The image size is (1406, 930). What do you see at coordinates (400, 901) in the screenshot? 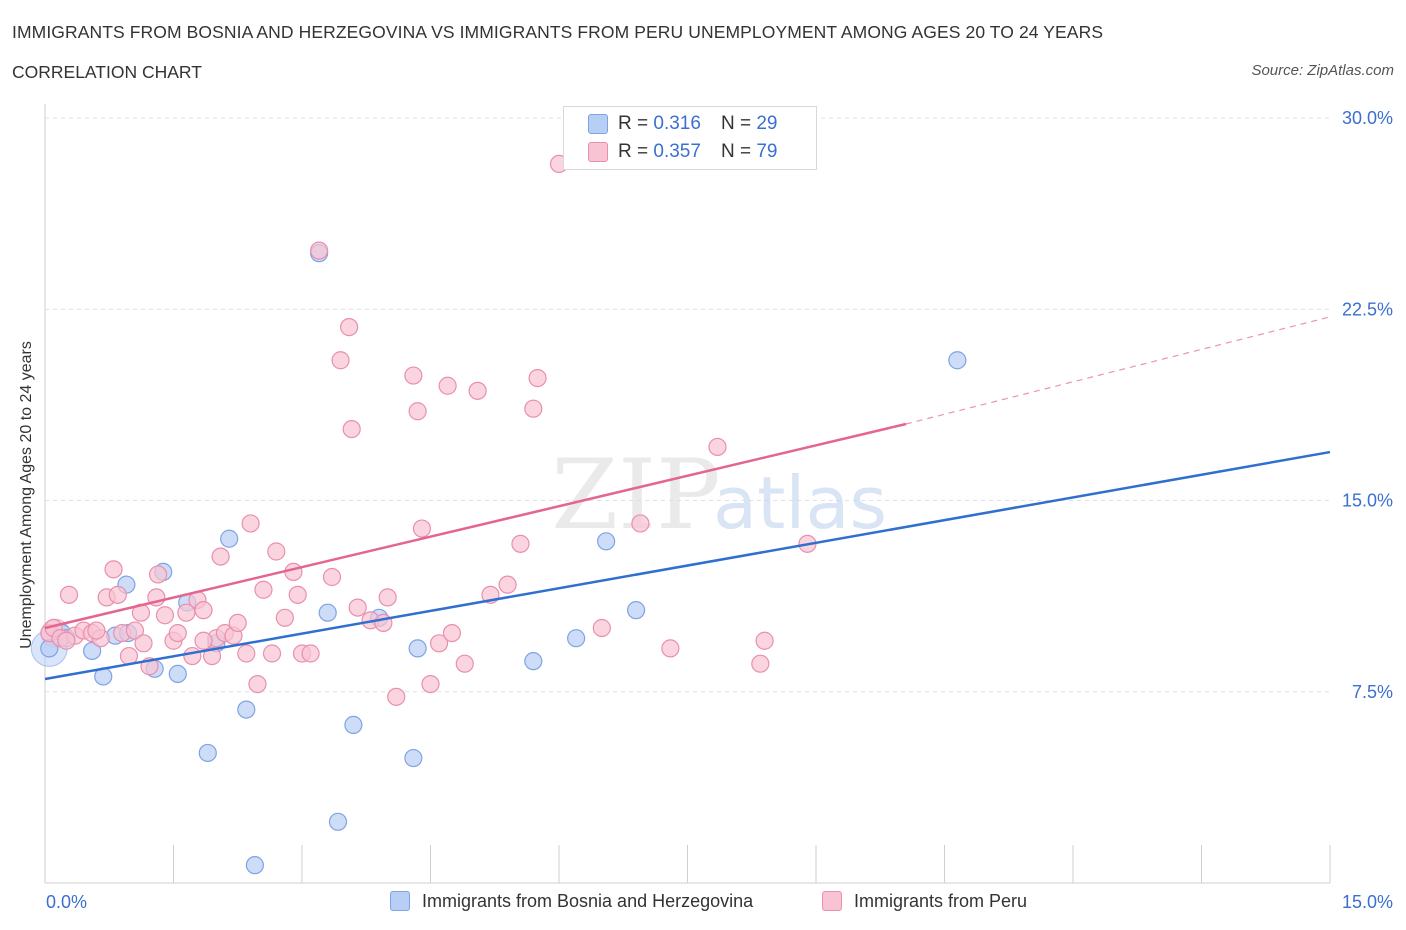
I see `bosnia-legend-swatch` at bounding box center [400, 901].